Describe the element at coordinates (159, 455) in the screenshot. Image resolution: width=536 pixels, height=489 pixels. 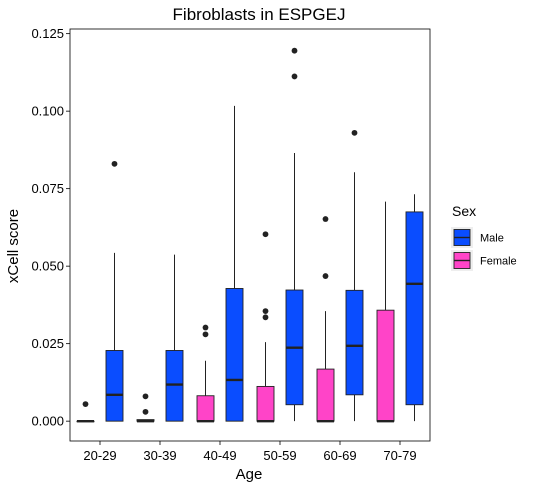
I see `x-tick-label: 30-39` at that location.